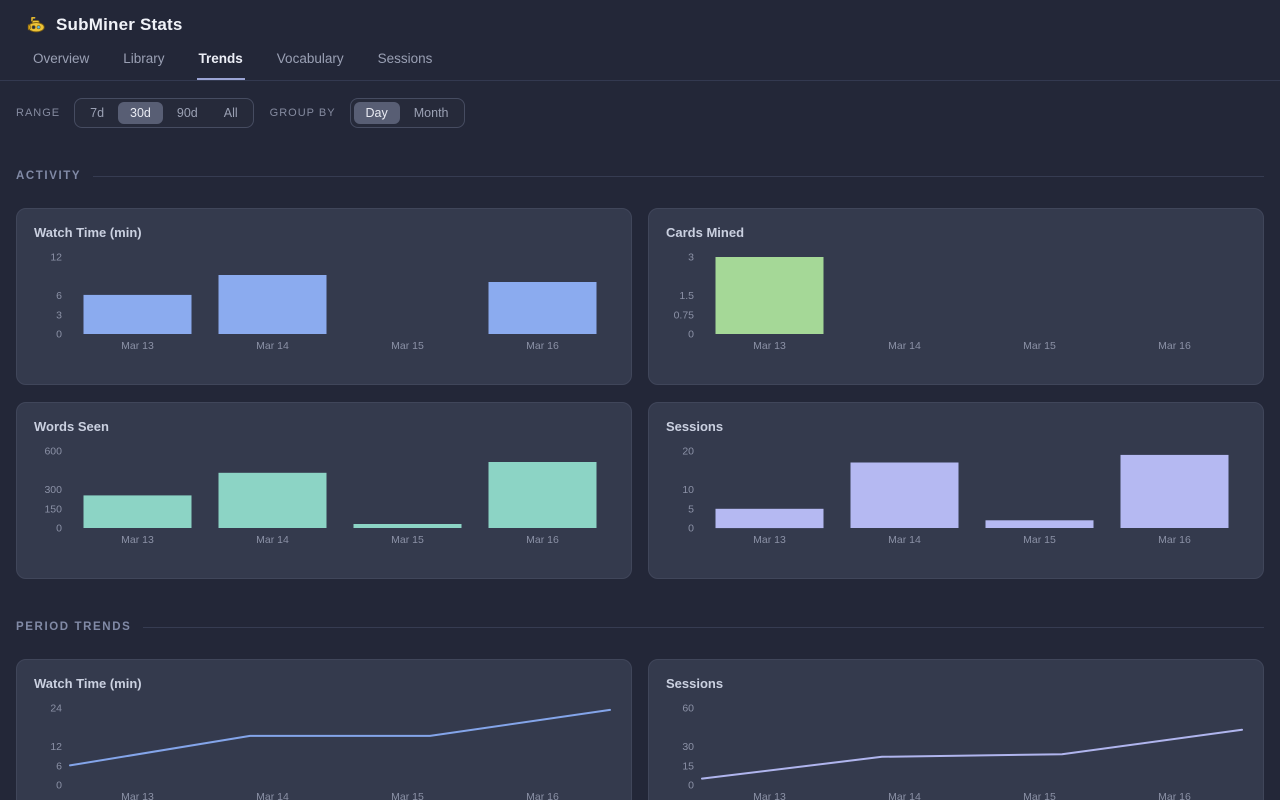  What do you see at coordinates (49, 176) in the screenshot?
I see `section-title: Activity` at bounding box center [49, 176].